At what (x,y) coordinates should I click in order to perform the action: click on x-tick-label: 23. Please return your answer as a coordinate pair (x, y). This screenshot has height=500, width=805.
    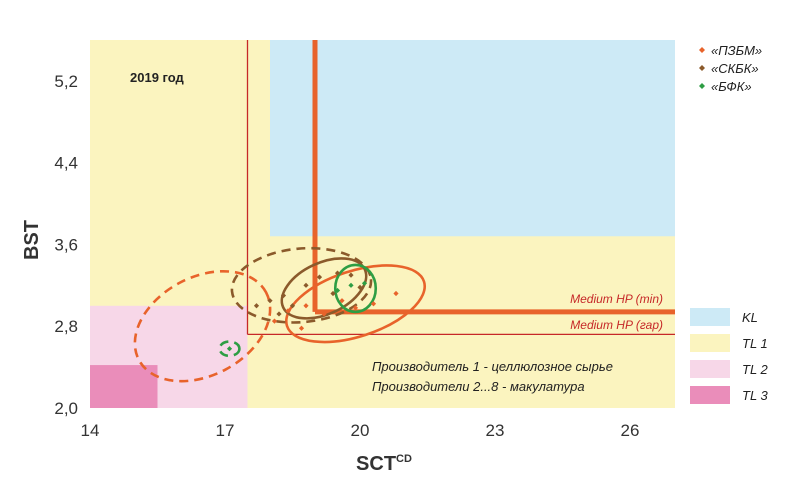
    Looking at the image, I should click on (495, 430).